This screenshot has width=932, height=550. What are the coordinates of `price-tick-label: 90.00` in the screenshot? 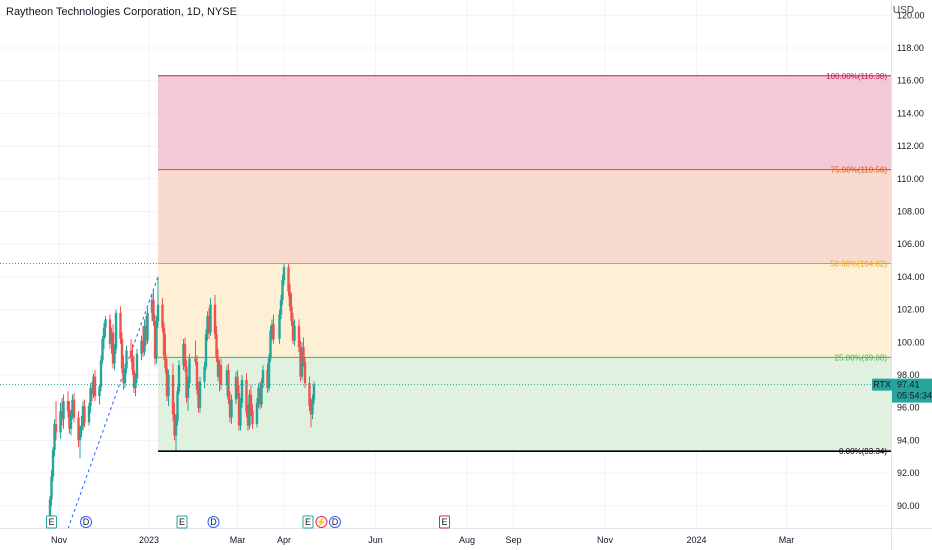 It's located at (908, 506).